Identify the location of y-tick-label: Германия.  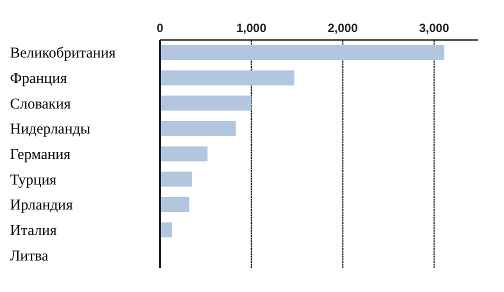
(40, 155).